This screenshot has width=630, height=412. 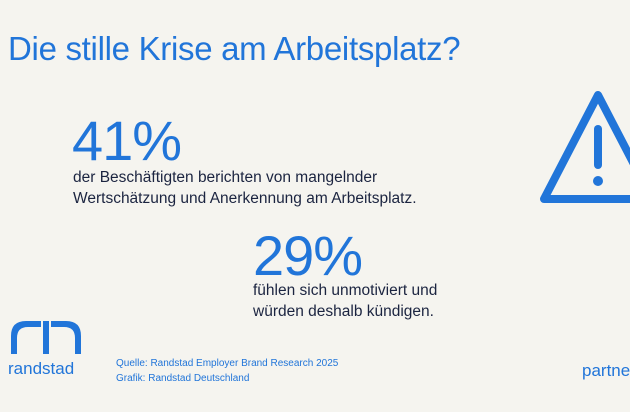 I want to click on graphic-credit-line: Grafik: Randstad Deutschland, so click(x=183, y=378).